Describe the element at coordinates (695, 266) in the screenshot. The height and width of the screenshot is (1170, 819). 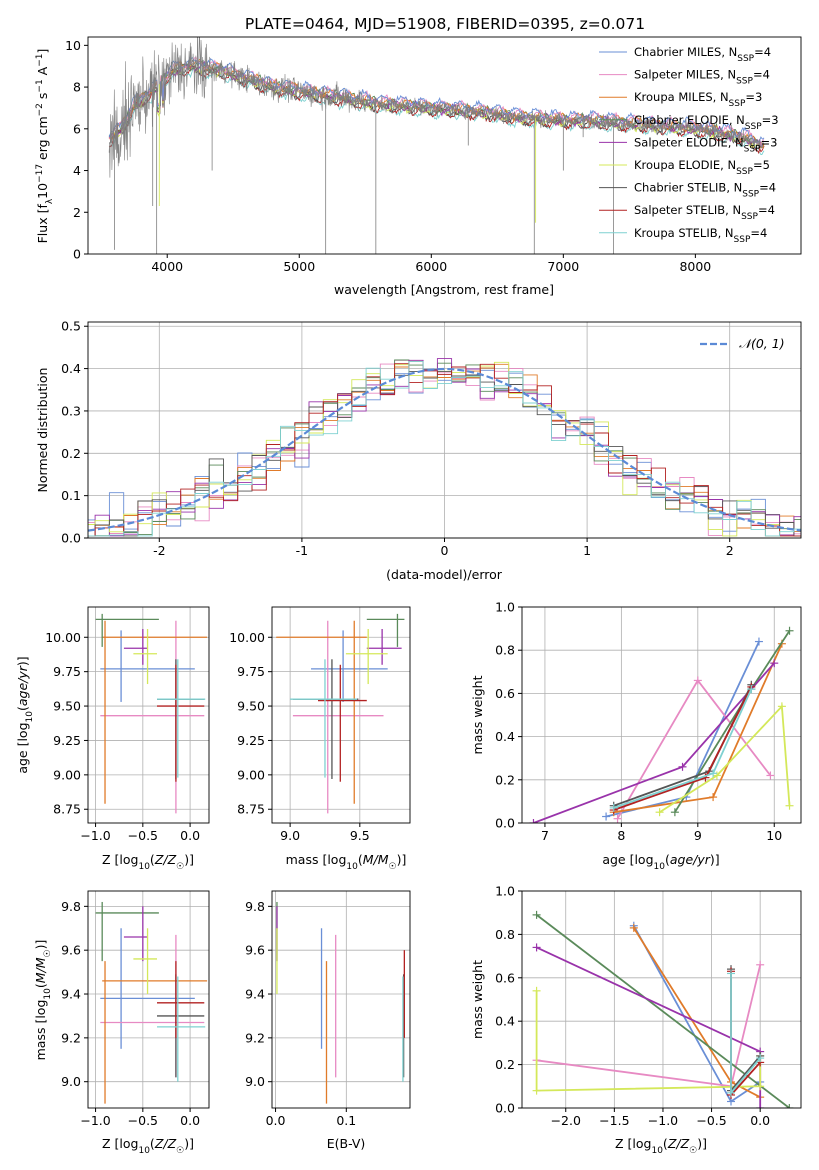
I see `tick-label-x: 8000` at that location.